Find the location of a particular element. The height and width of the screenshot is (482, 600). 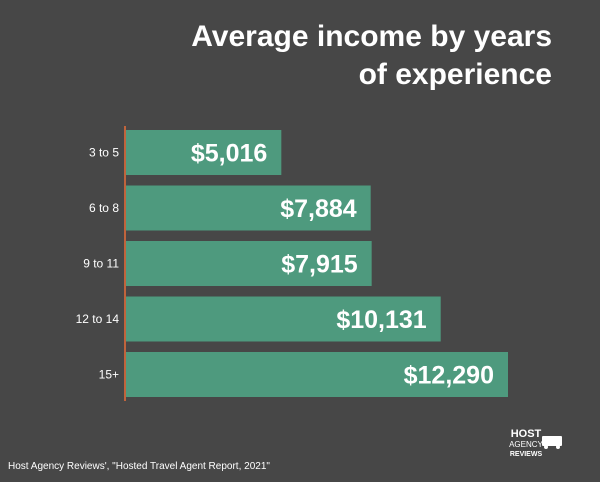

bar-value-label: $5,016 is located at coordinates (229, 154).